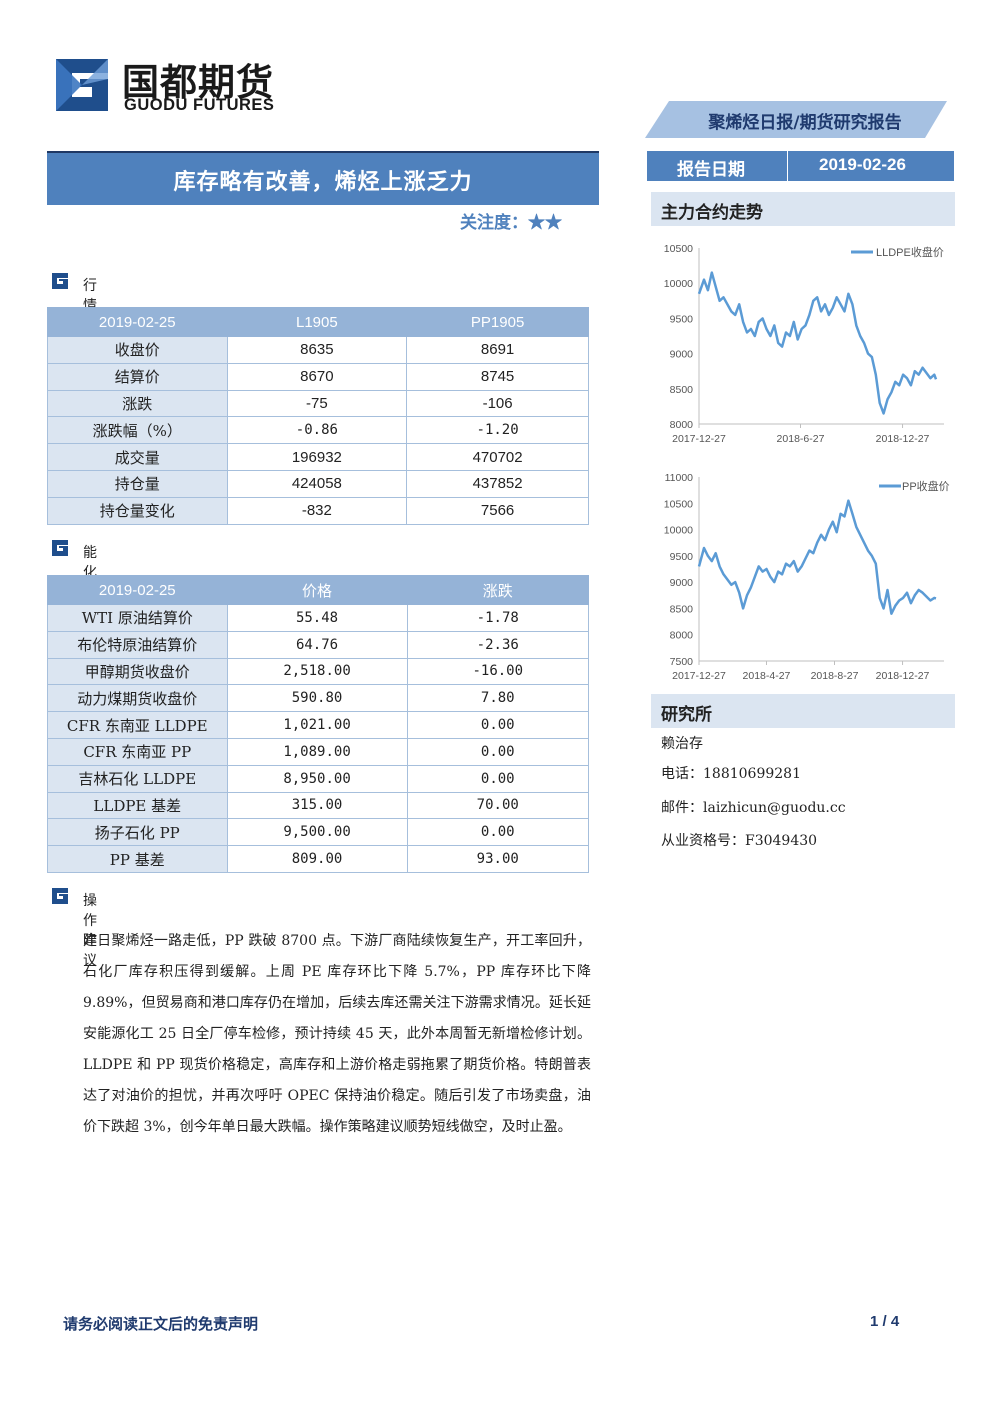  I want to click on cell-value: -832, so click(317, 510).